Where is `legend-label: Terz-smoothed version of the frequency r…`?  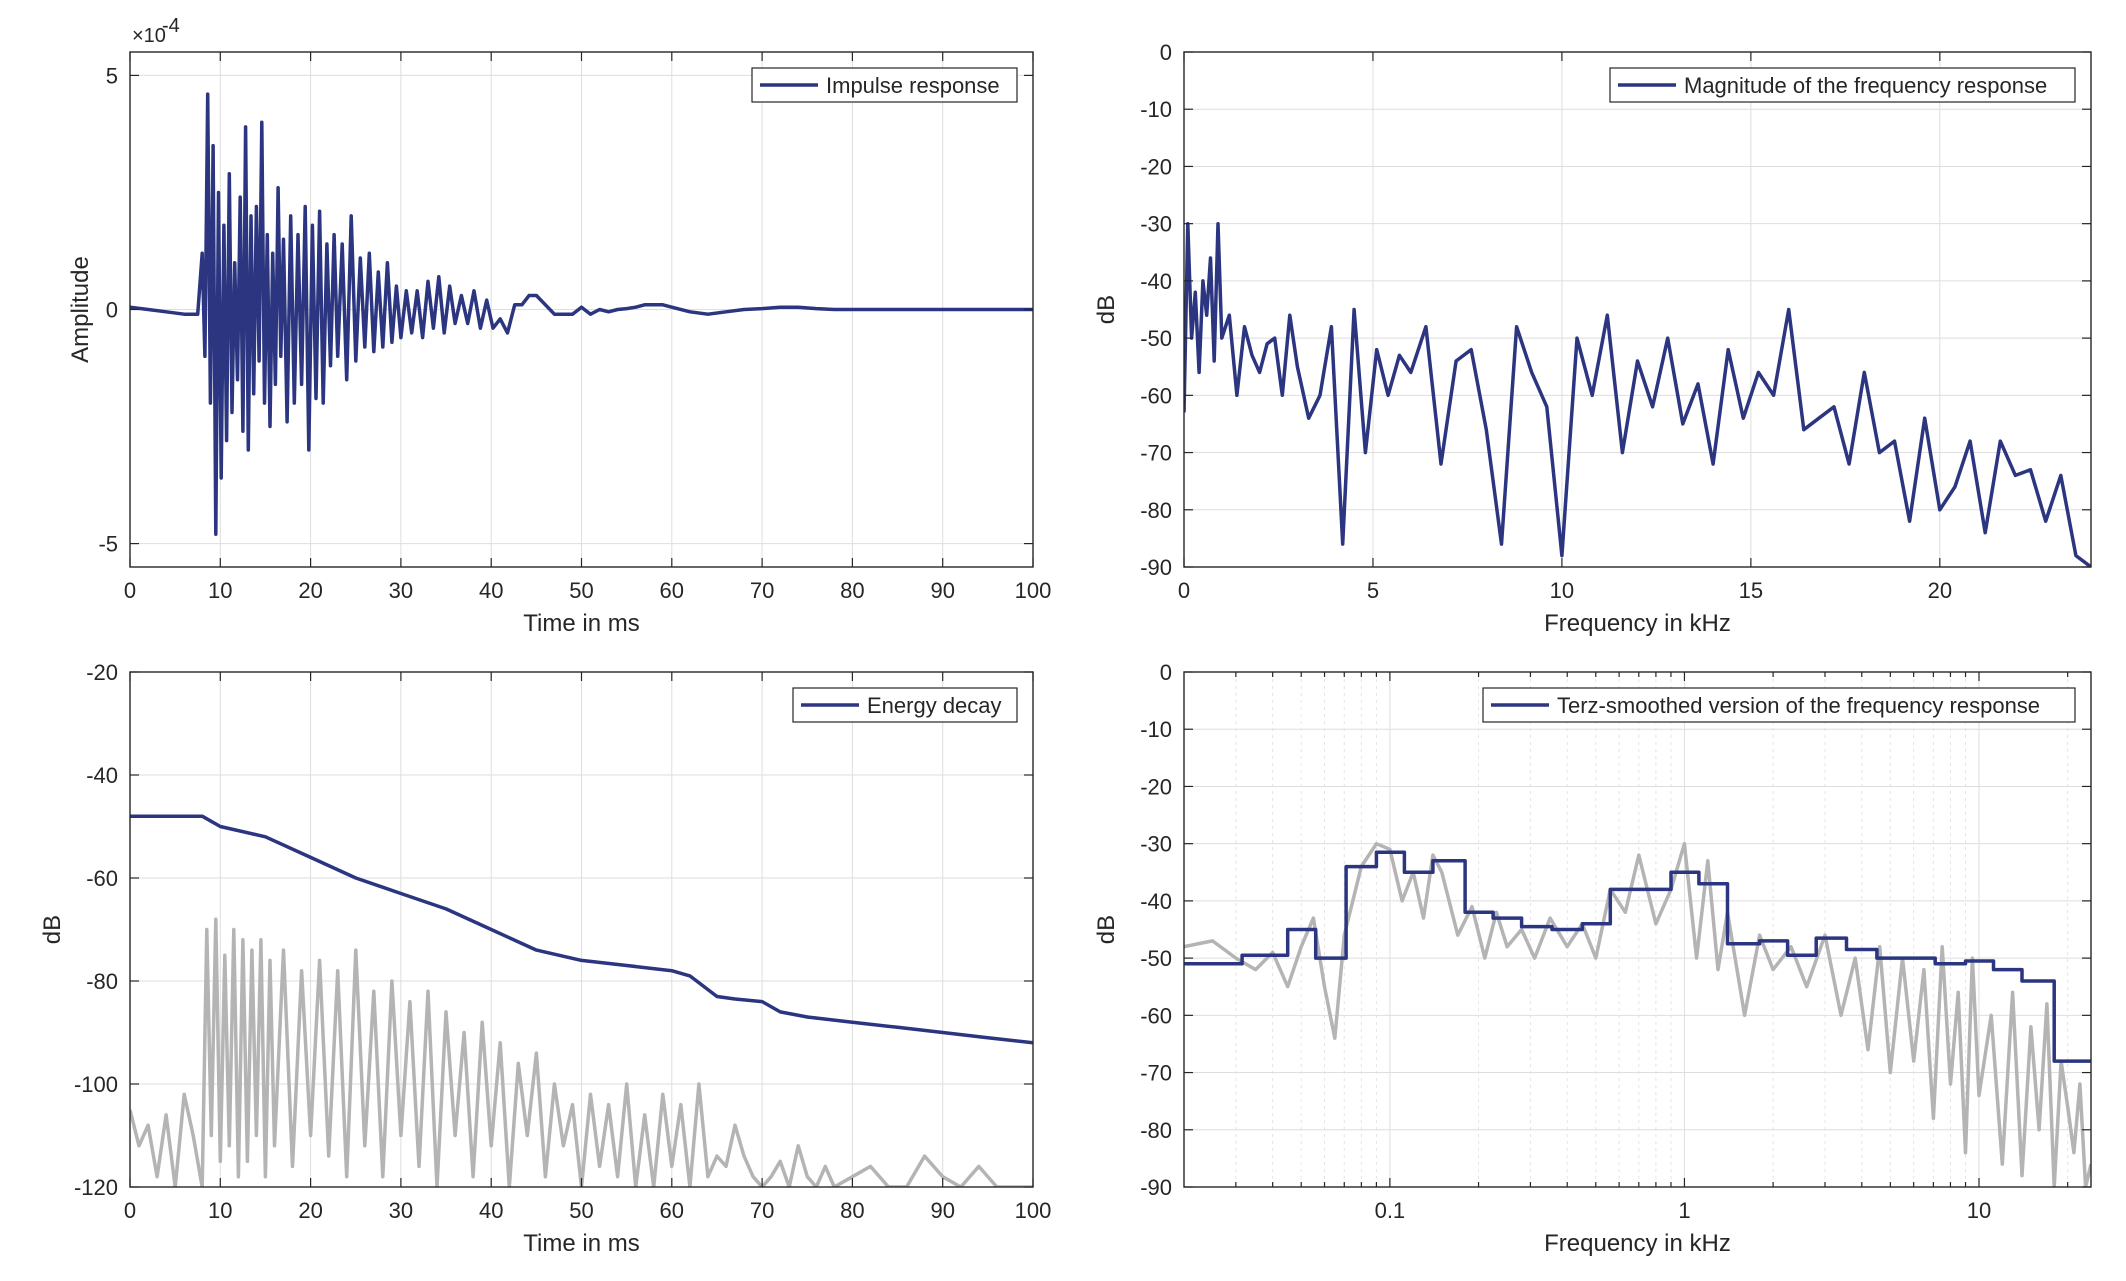
legend-label: Terz-smoothed version of the frequency r… is located at coordinates (1798, 705).